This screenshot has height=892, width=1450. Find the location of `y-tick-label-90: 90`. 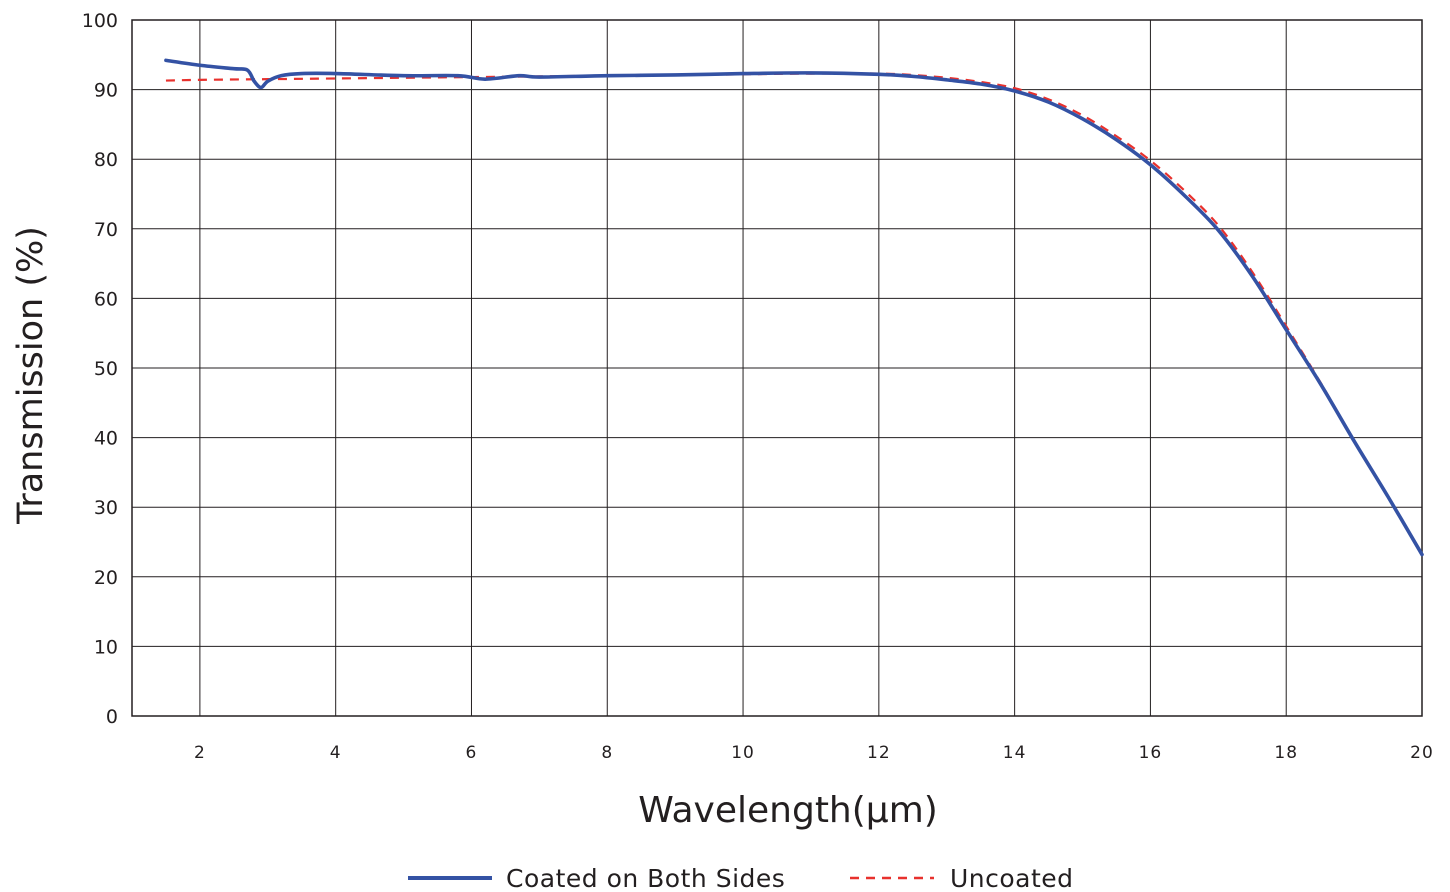

y-tick-label-90: 90 is located at coordinates (106, 91).